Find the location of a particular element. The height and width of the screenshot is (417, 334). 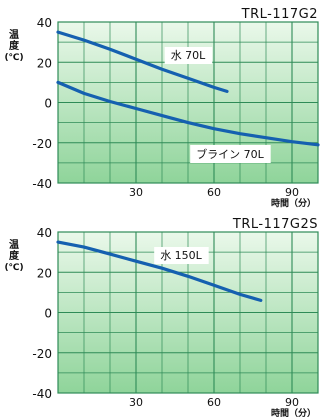

svg-text: ブライン 70L is located at coordinates (230, 154).